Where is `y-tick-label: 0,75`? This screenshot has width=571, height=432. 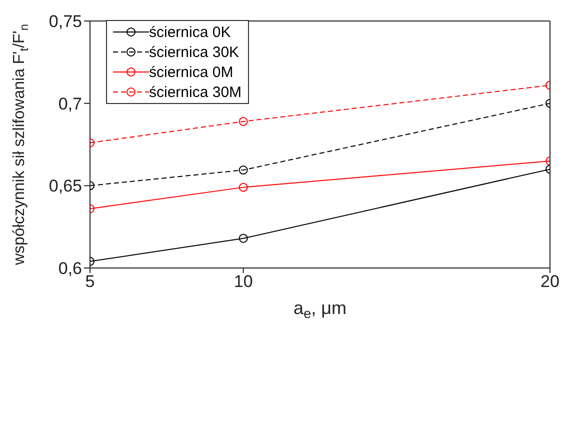 y-tick-label: 0,75 is located at coordinates (65, 22).